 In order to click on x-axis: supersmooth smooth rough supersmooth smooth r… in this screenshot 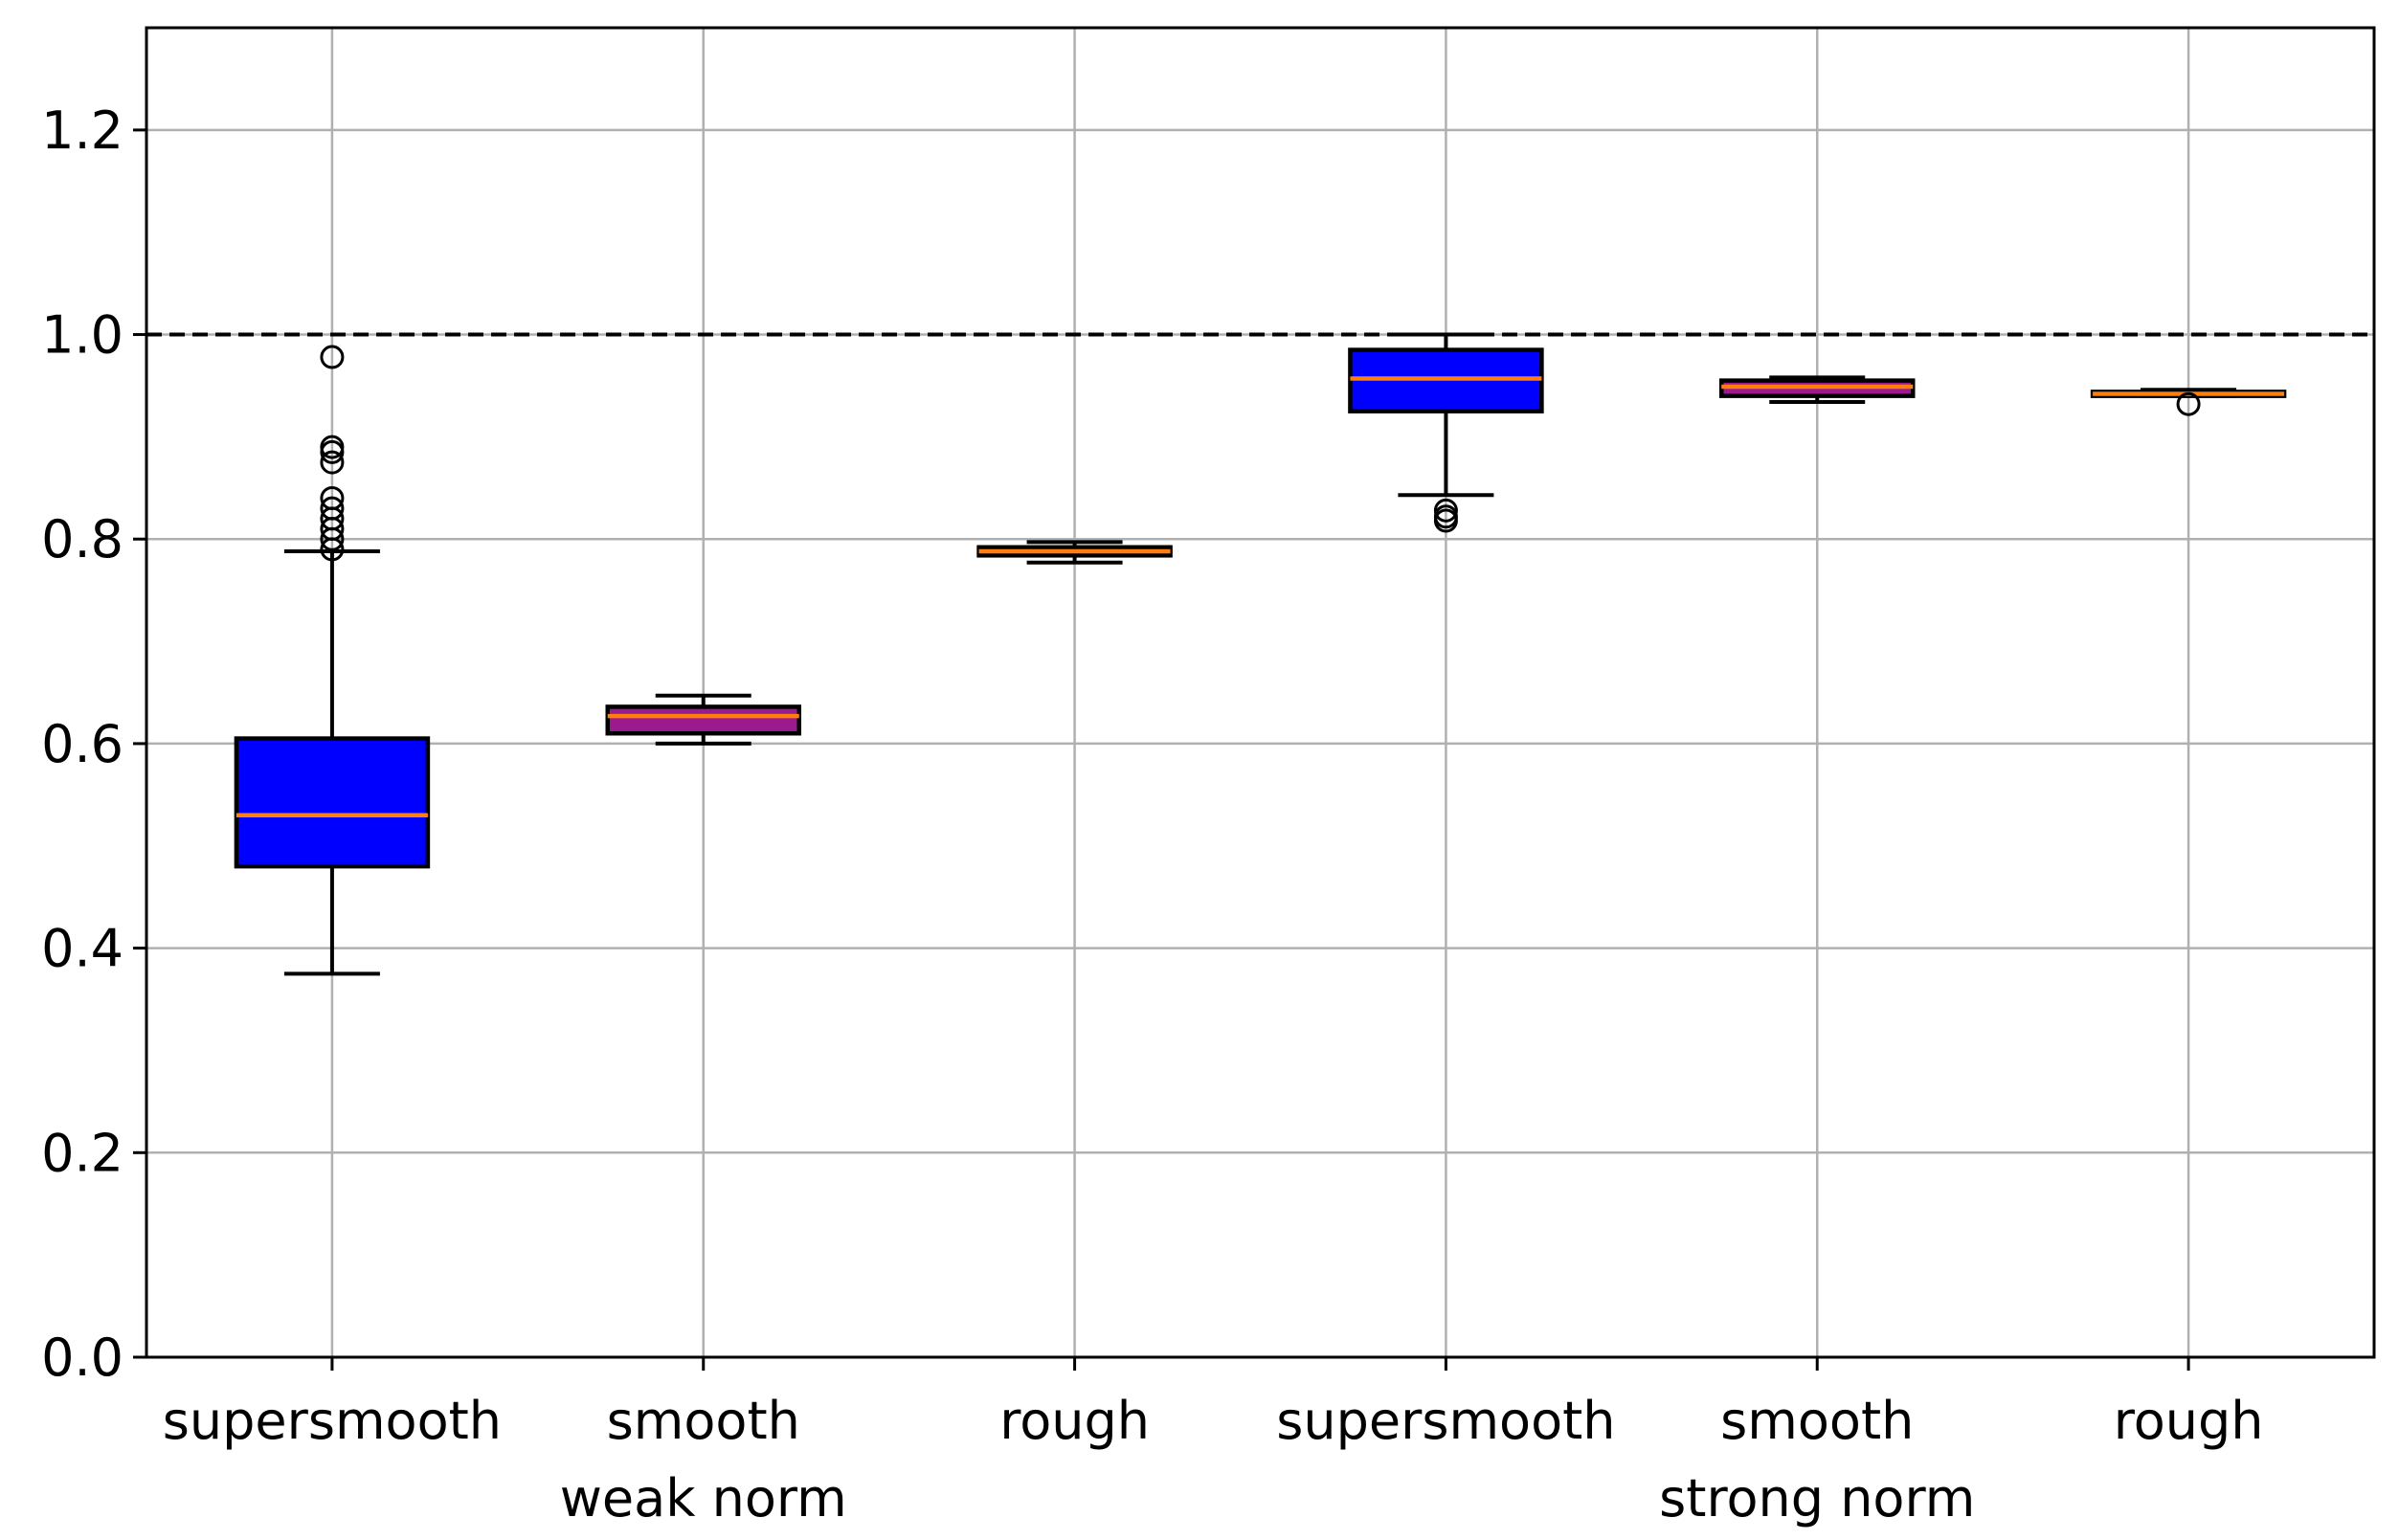, I will do `click(1213, 1404)`.